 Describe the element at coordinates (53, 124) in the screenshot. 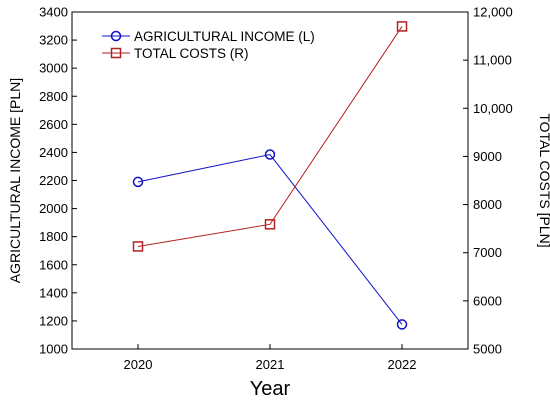

I see `y-left-tick-label: 2600` at that location.